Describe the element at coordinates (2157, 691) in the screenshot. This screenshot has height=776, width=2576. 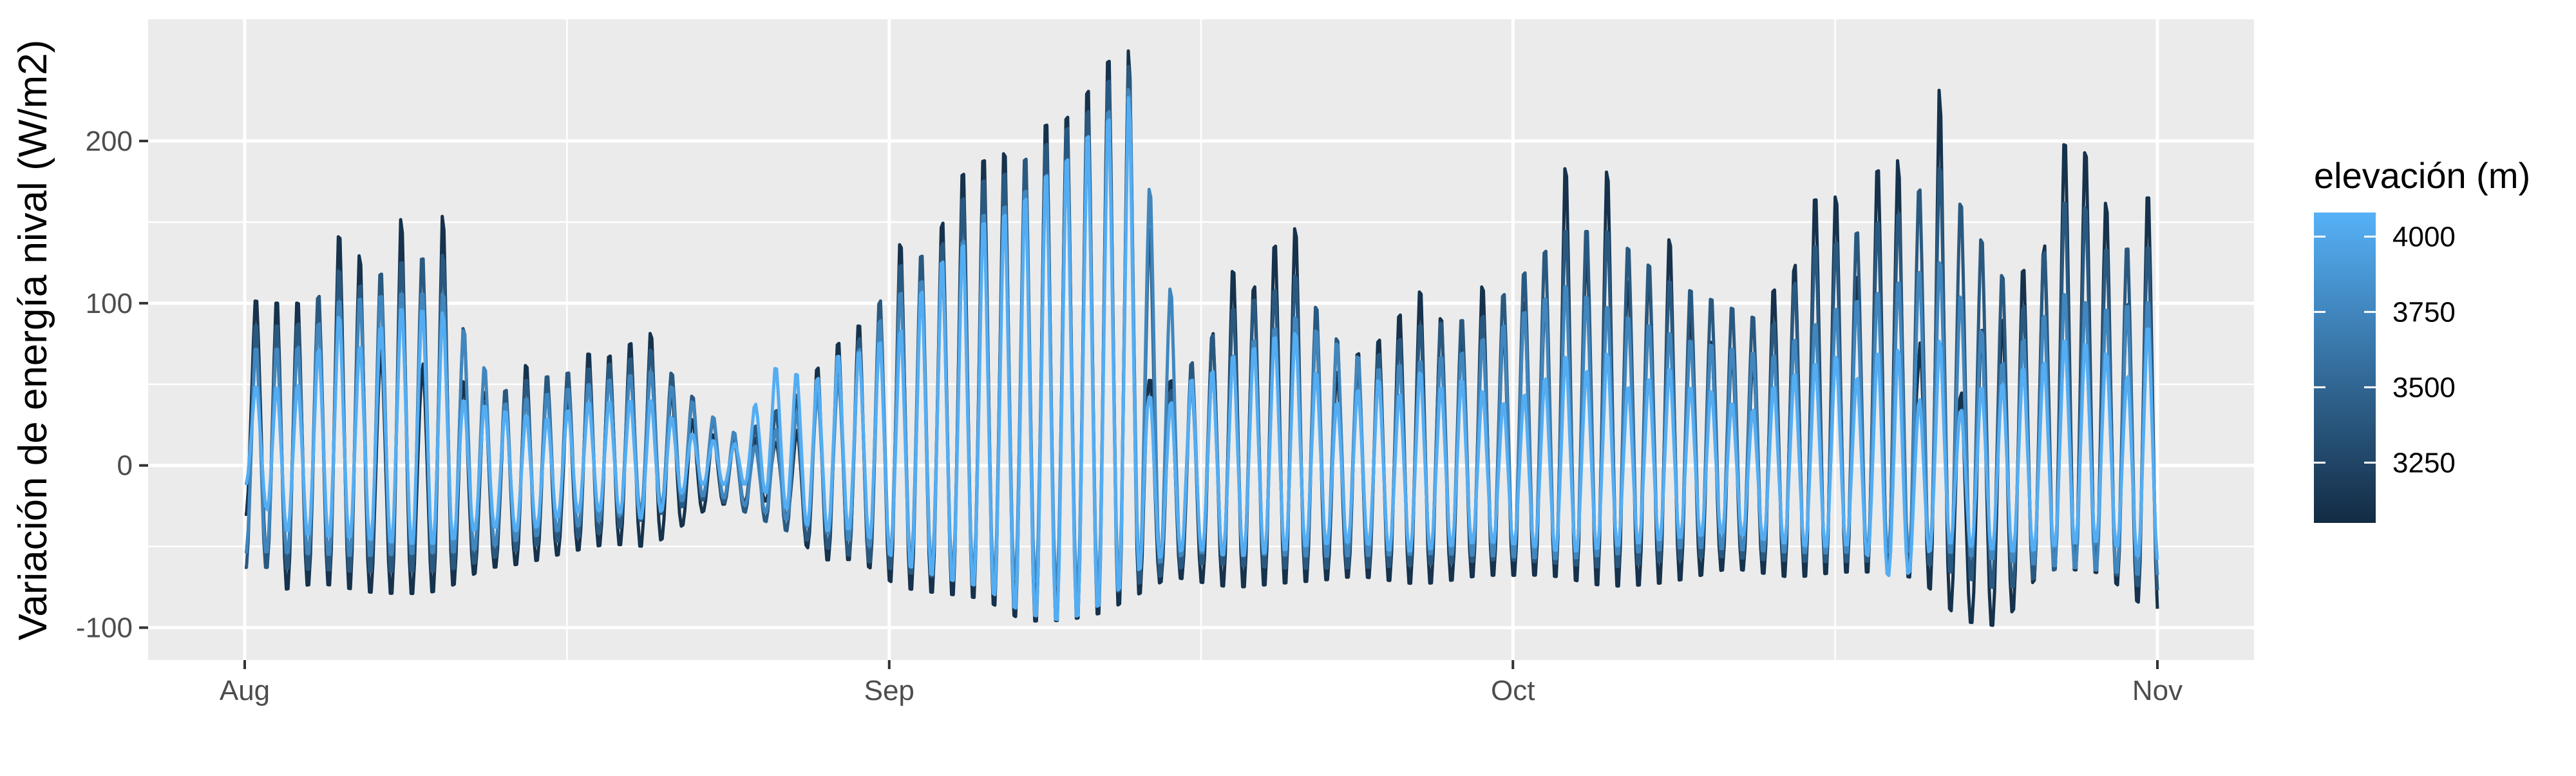
I see `x-tick-label: Nov` at that location.